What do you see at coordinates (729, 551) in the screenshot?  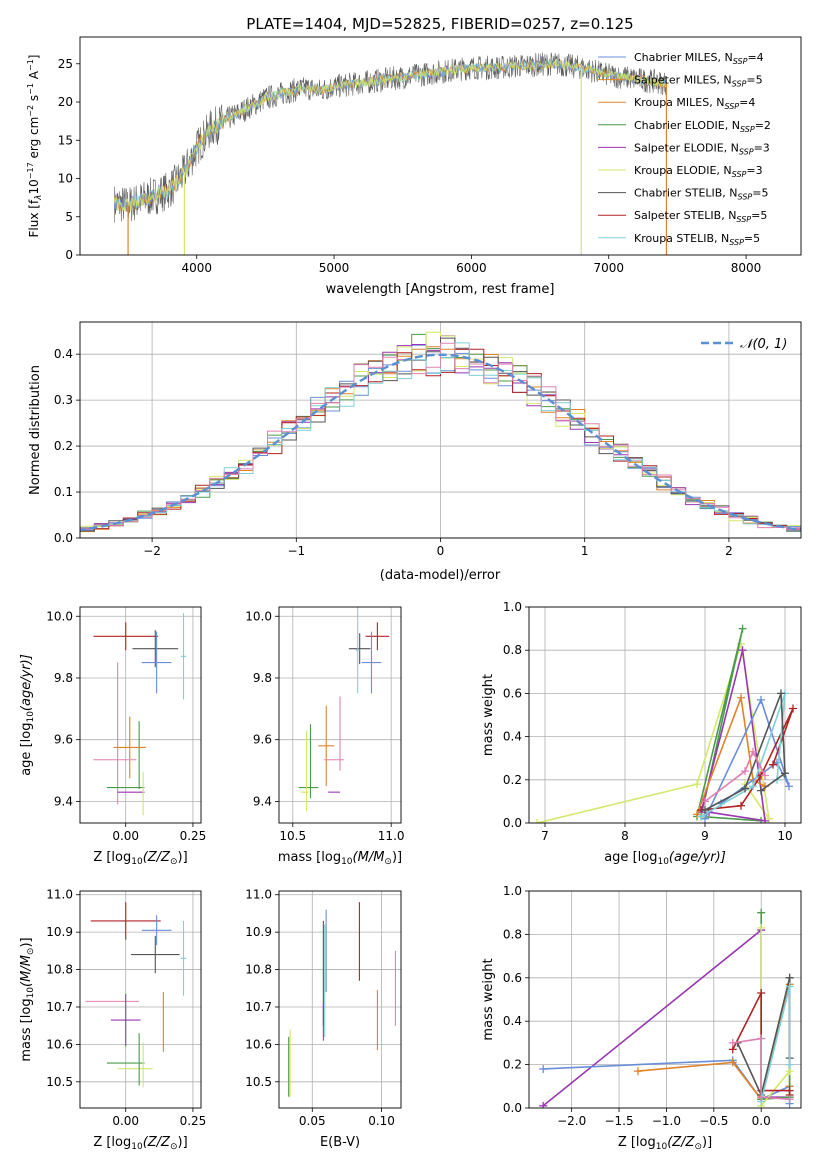 I see `x-tick-label: 2` at bounding box center [729, 551].